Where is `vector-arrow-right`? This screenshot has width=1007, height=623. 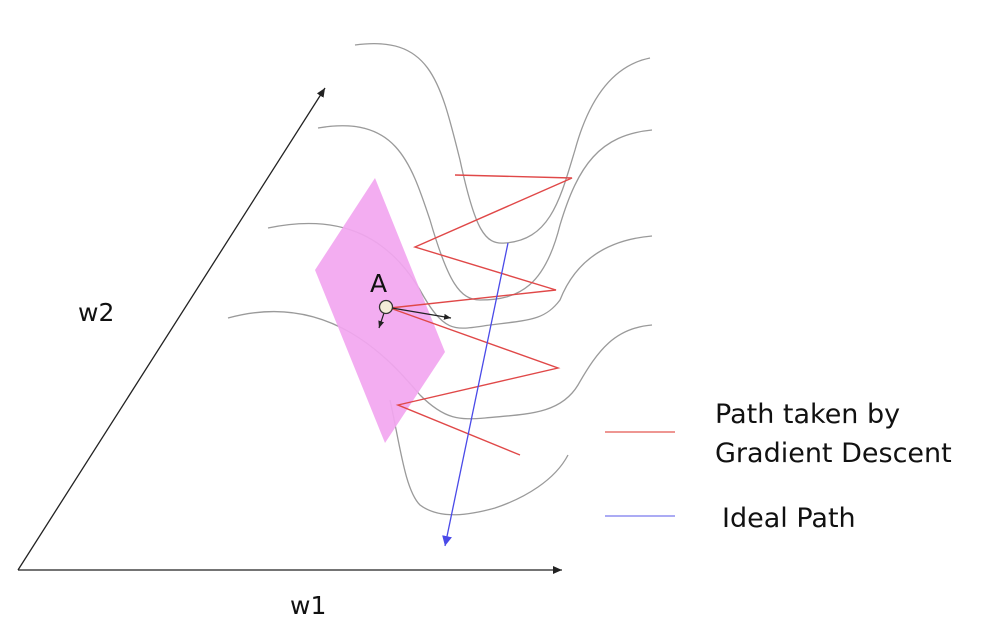 vector-arrow-right is located at coordinates (418, 313).